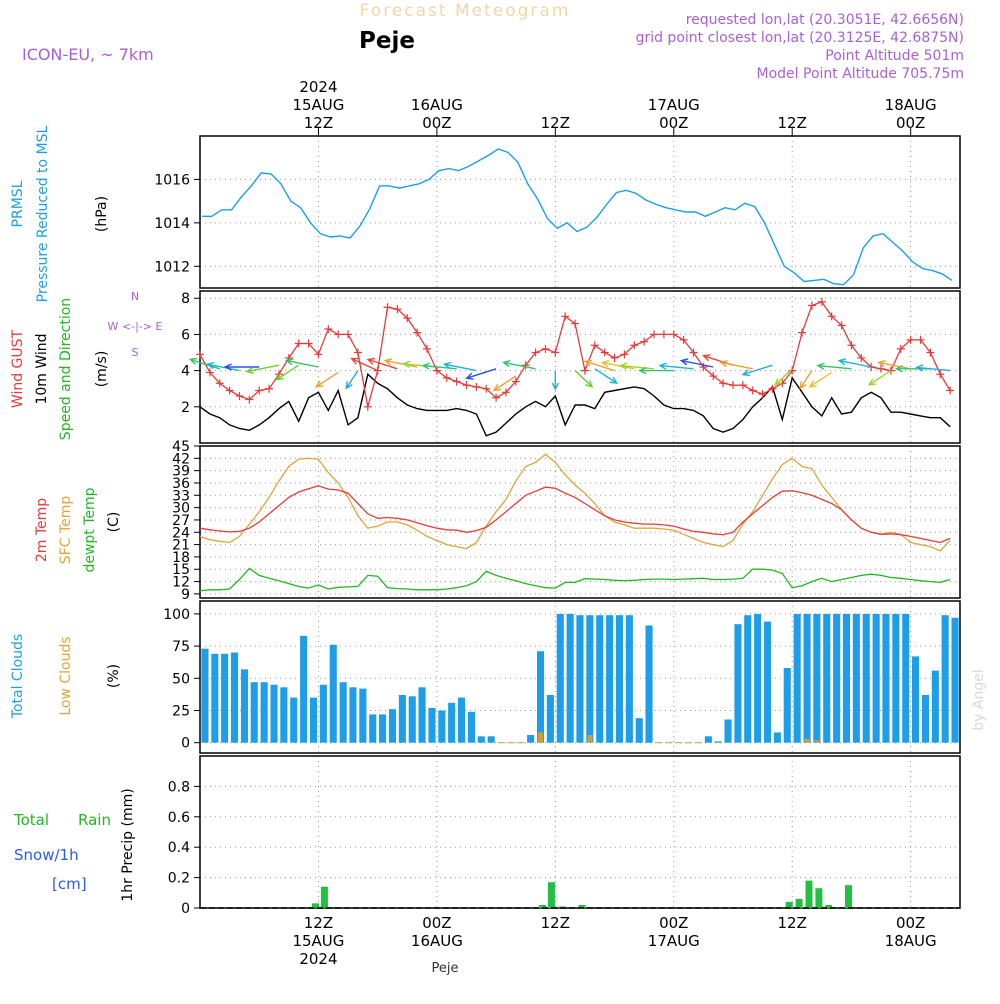  I want to click on wind-gust-label: Wind GUST, so click(18, 368).